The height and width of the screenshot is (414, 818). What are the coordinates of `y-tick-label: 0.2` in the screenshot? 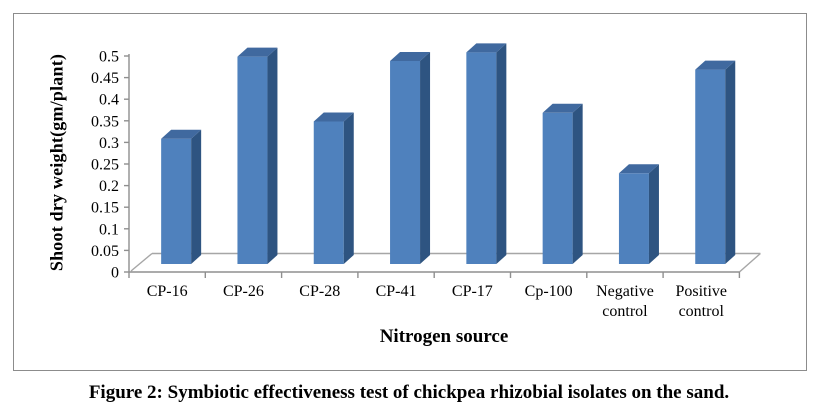 It's located at (109, 186).